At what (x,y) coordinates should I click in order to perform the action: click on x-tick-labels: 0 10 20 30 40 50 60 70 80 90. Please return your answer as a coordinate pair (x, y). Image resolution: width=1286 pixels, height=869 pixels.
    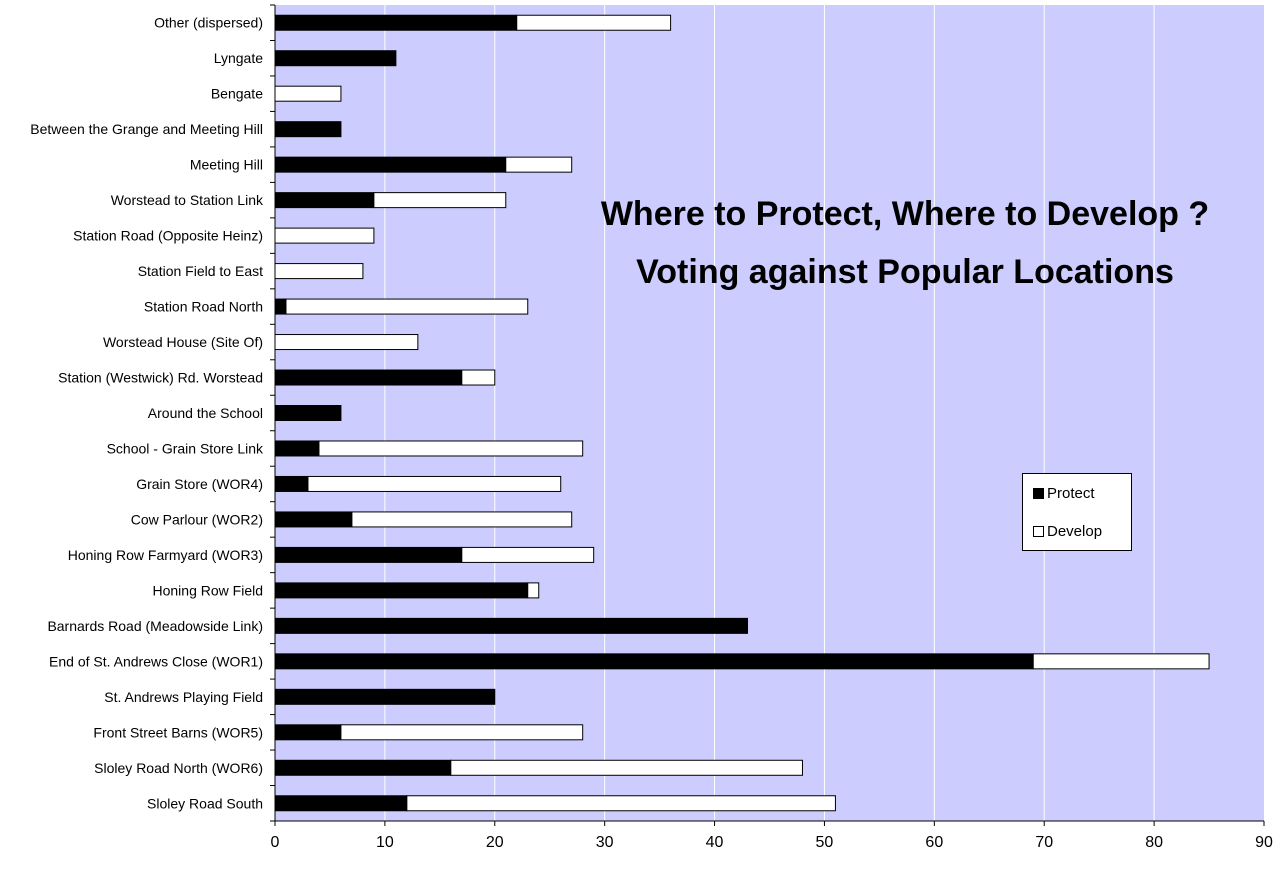
    Looking at the image, I should click on (772, 836).